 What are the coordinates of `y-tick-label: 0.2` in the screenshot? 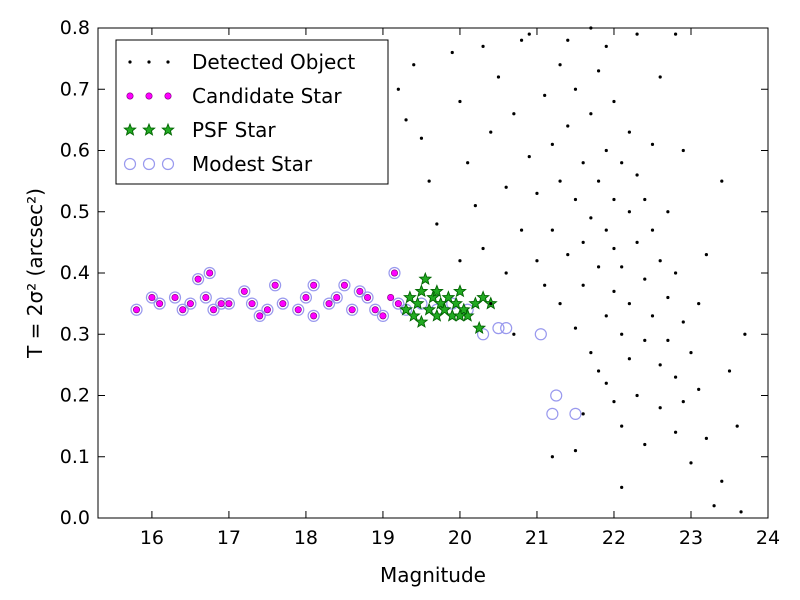 It's located at (75, 396).